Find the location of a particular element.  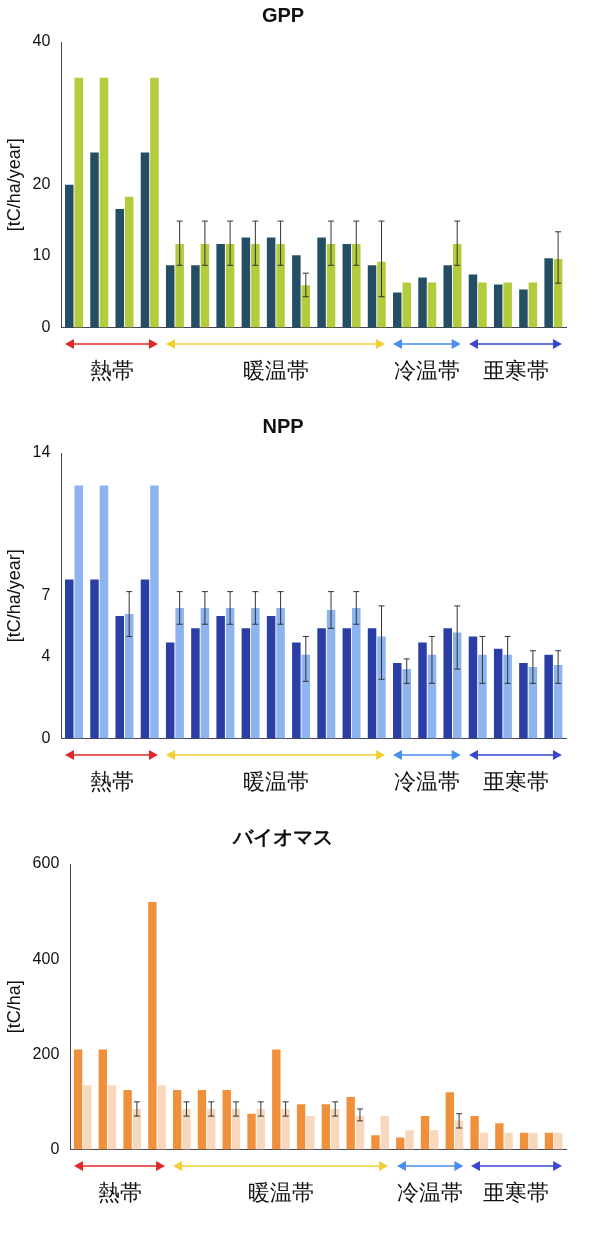

chart-title: バイオマス is located at coordinates (282, 836).